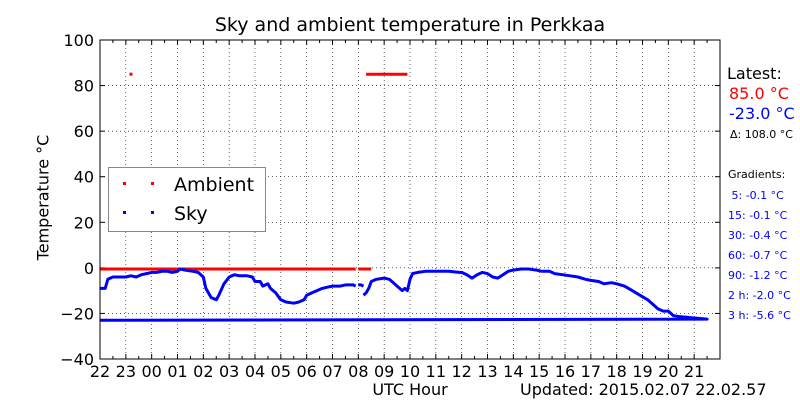 This screenshot has height=400, width=800. I want to click on x-axis-label: UTC Hour, so click(410, 389).